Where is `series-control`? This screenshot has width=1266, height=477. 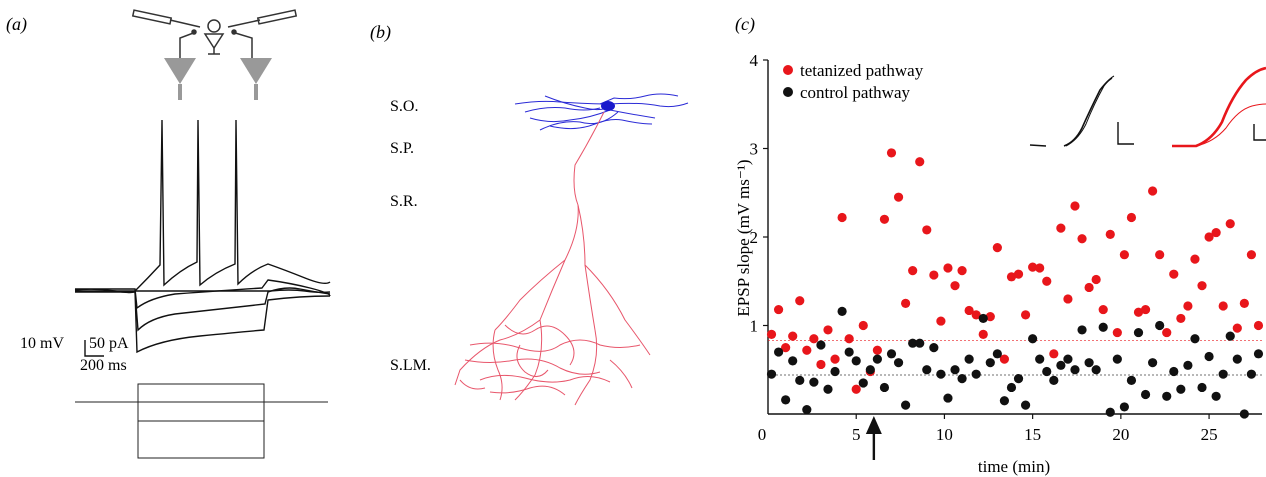
series-control is located at coordinates (1015, 363).